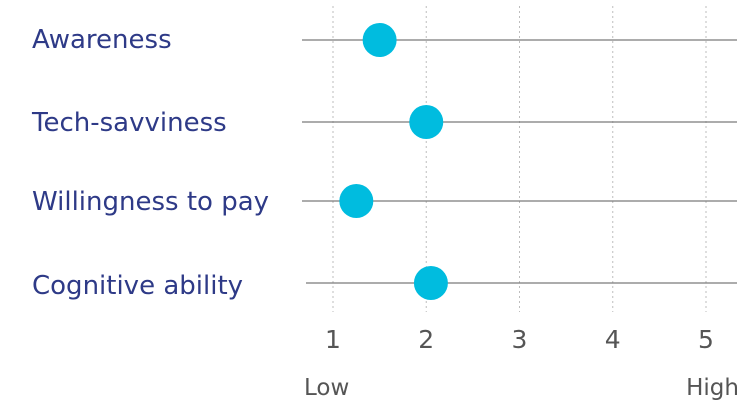 The width and height of the screenshot is (751, 403). I want to click on data-point-awareness, so click(379, 40).